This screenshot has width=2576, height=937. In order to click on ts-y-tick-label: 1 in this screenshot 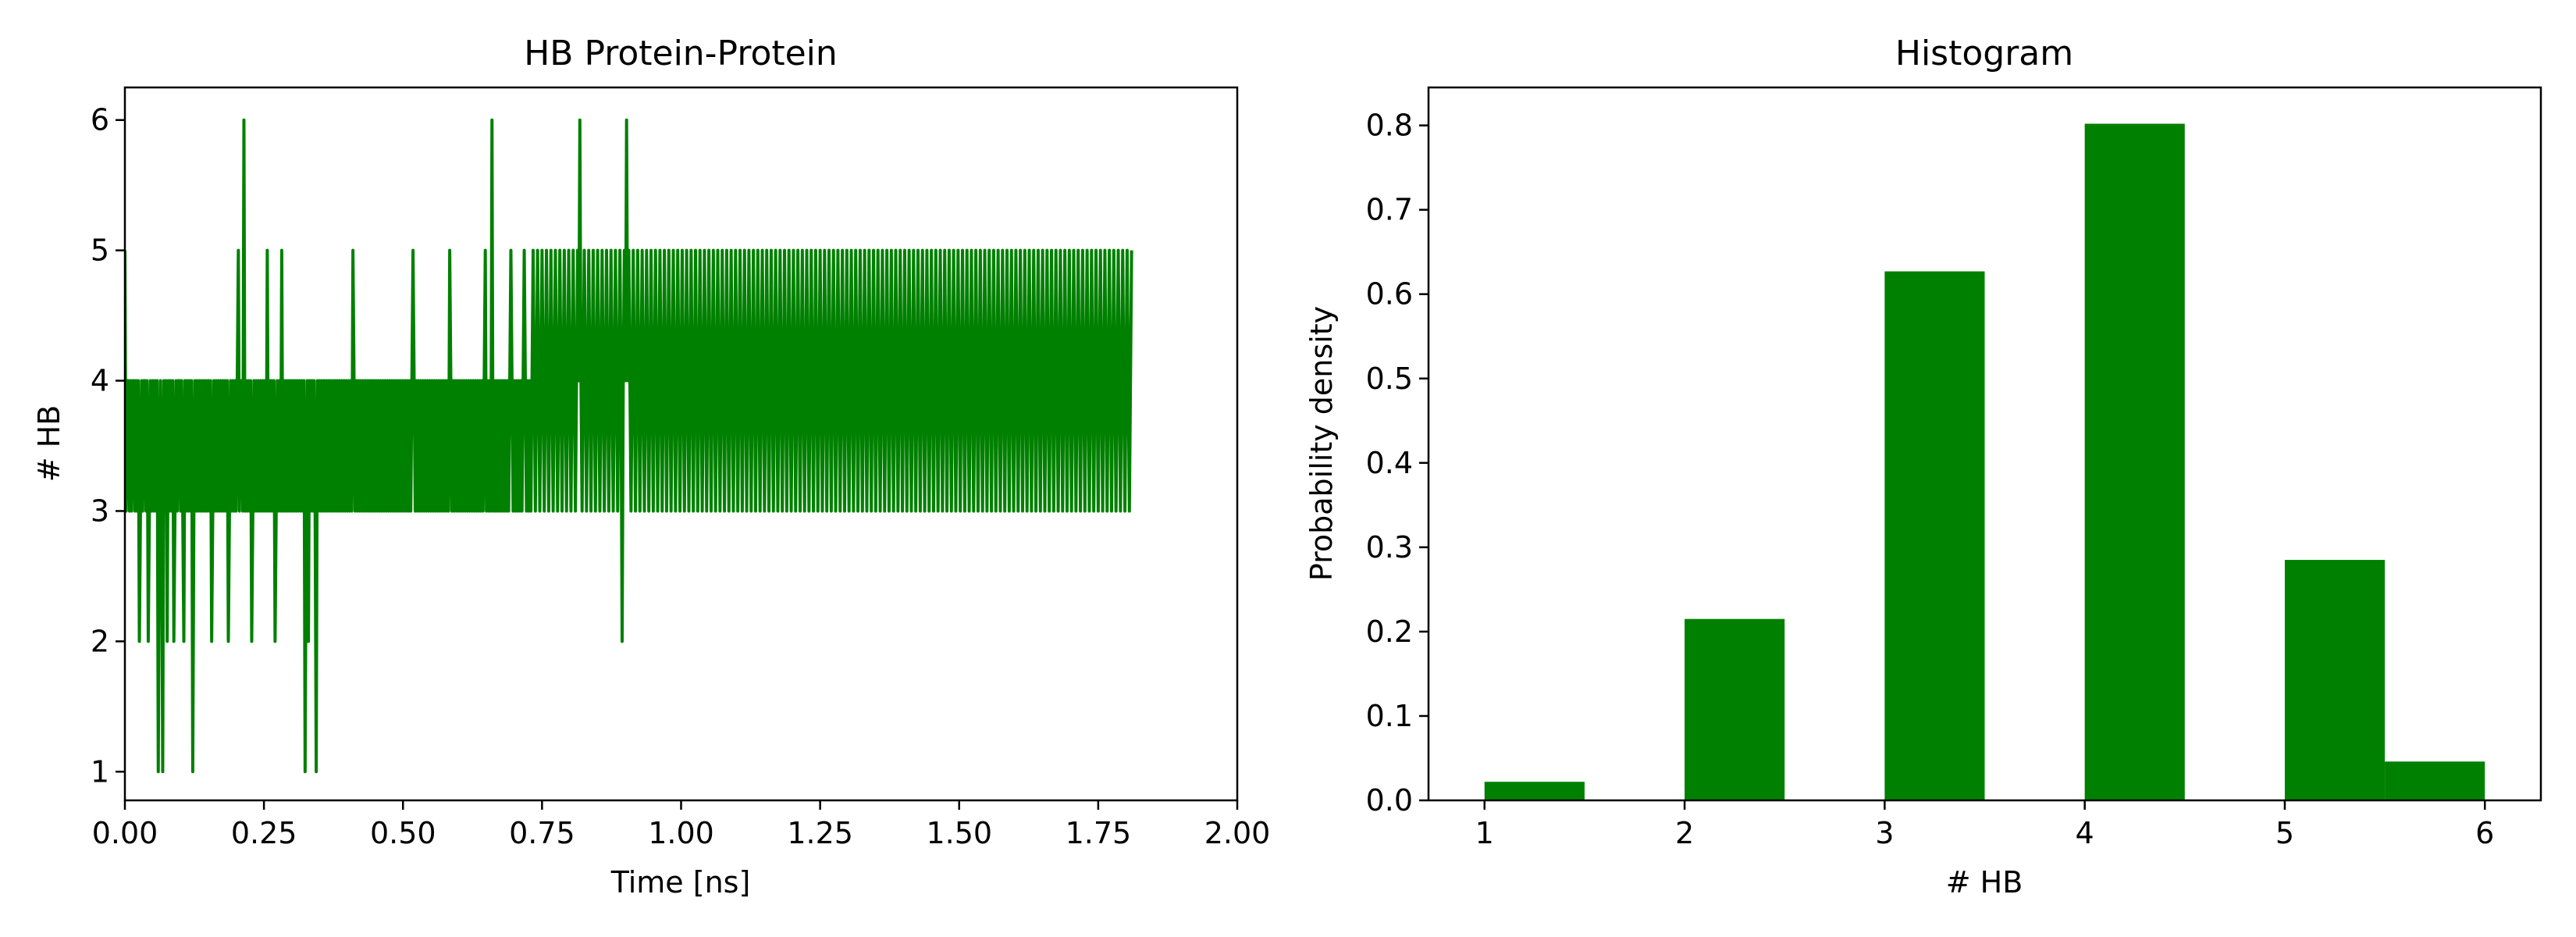, I will do `click(100, 771)`.